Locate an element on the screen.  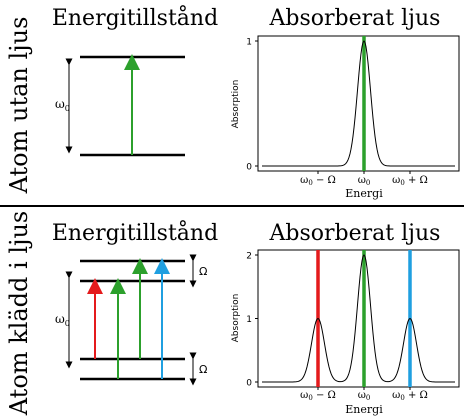
bottom-absorb-title: Absorberat ljus is located at coordinates (355, 233).